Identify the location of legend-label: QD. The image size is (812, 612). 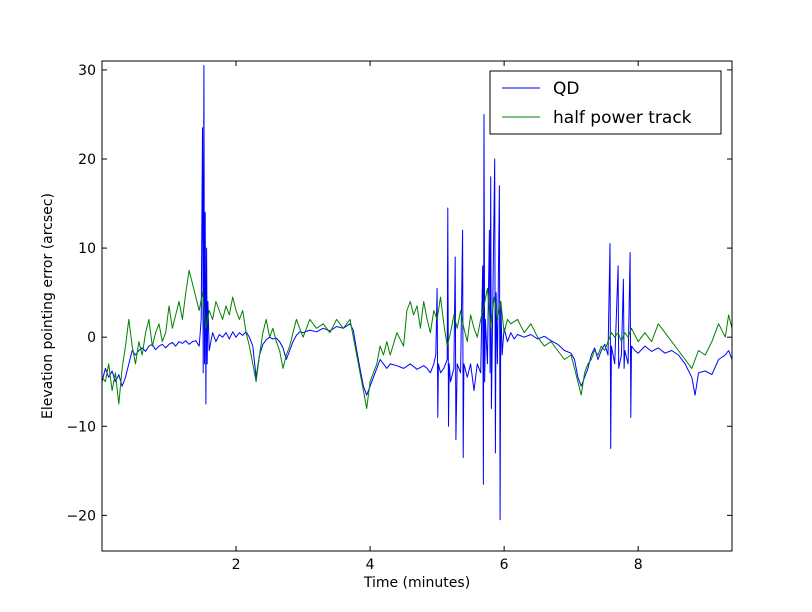
(566, 89).